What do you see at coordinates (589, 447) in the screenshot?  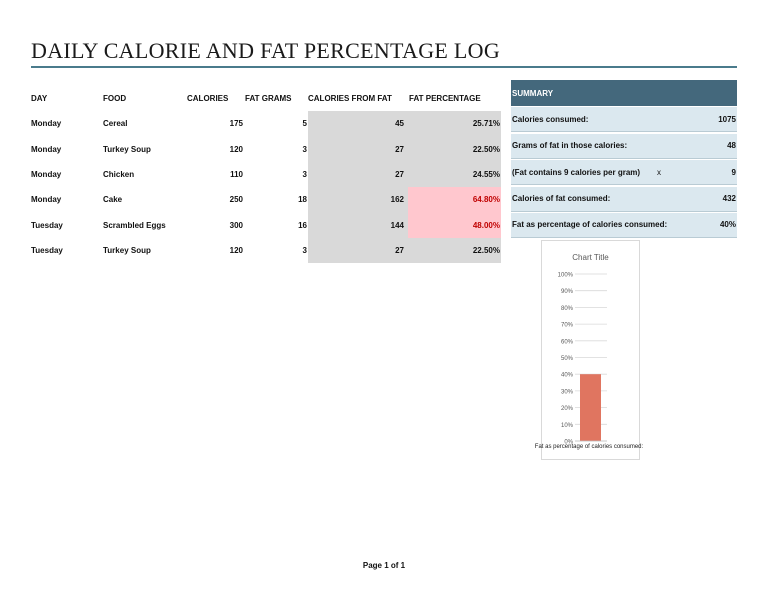 I see `x-tick-label: Fat as percentage of calories consumed:` at bounding box center [589, 447].